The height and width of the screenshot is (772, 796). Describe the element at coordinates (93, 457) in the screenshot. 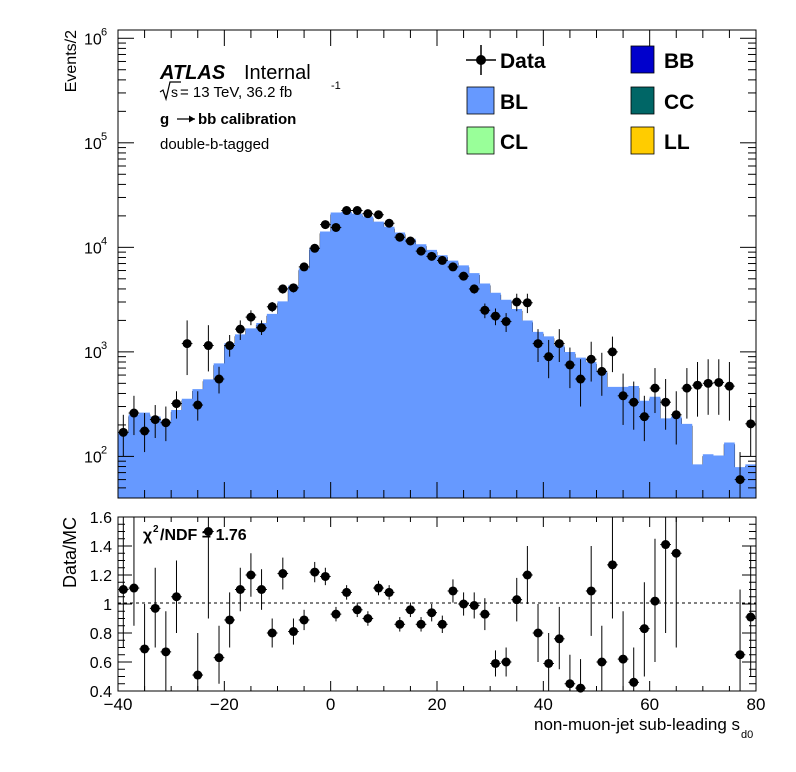

I see `y-tick-label: 10` at that location.